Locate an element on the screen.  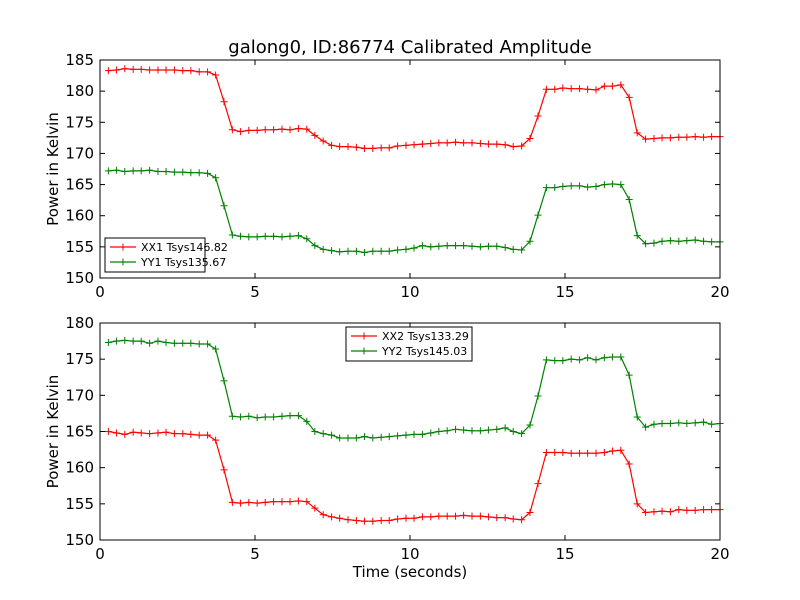
legend-label: YY1 Tsys135.67 is located at coordinates (183, 262).